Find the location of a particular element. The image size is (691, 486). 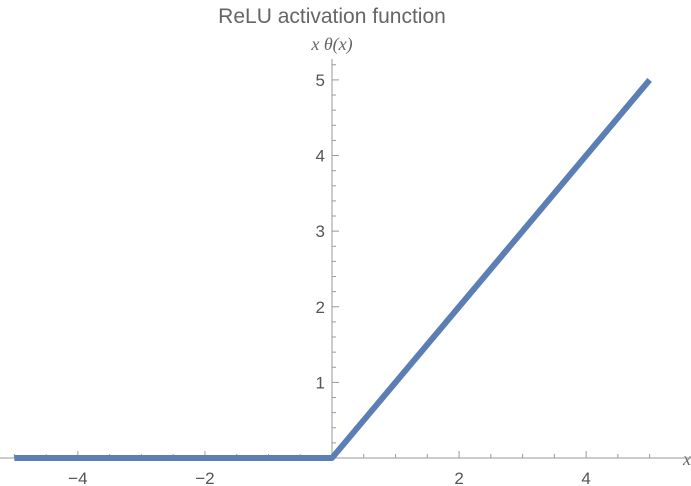

x-tick-label: −2 is located at coordinates (204, 477).